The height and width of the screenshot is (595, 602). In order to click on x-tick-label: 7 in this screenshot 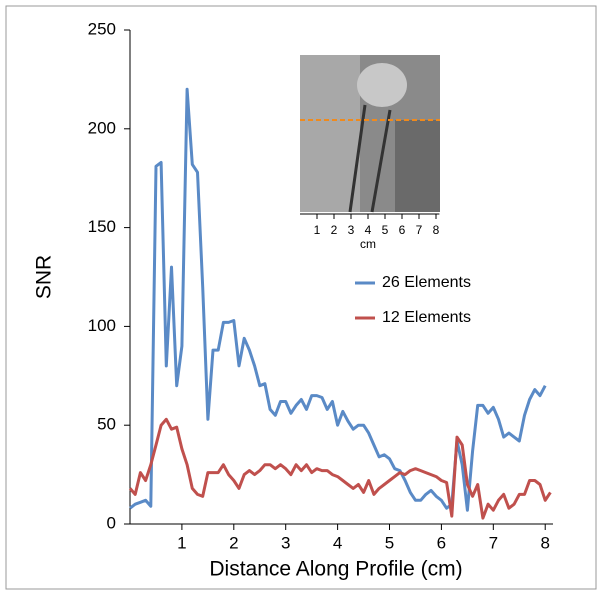, I will do `click(493, 542)`.